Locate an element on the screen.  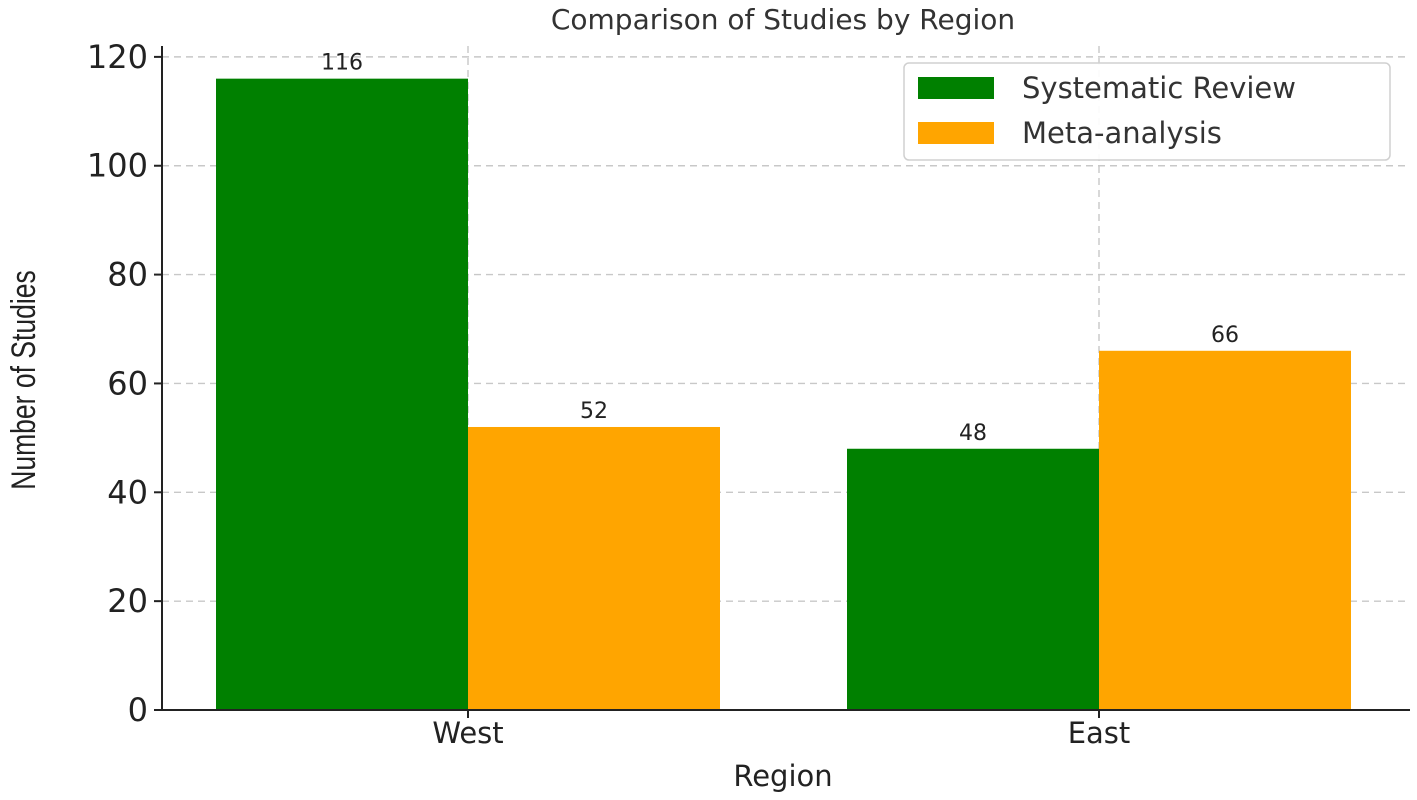
y-ticks: 0 20 40 60 80 100 120 is located at coordinates (124, 383).